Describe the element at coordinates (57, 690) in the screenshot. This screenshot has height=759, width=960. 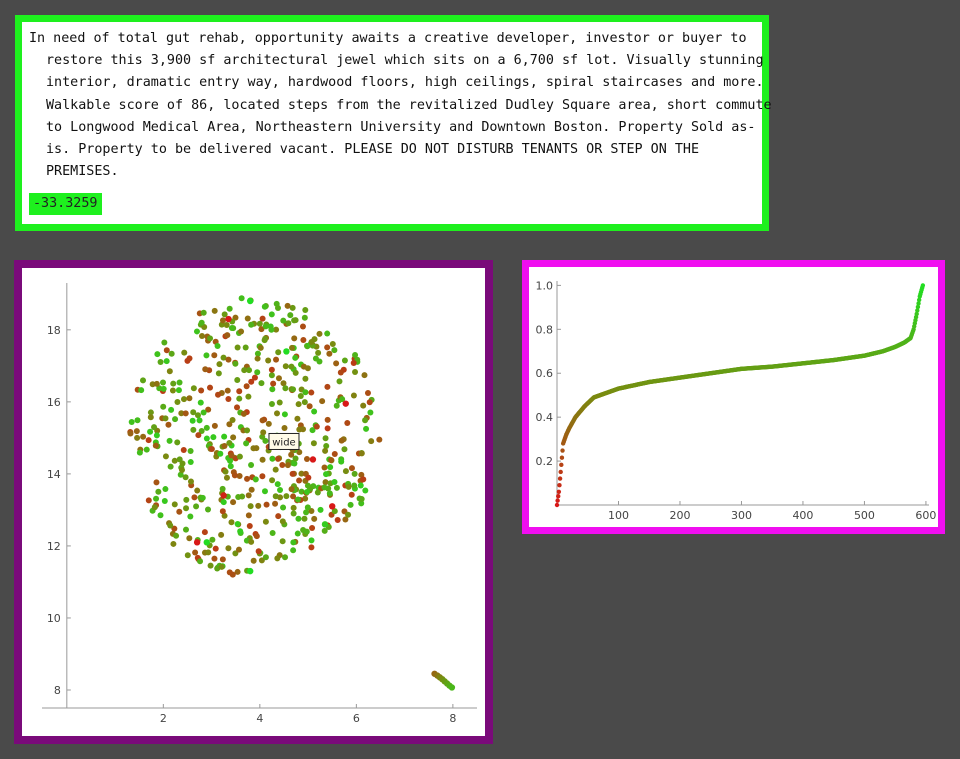
I see `y-tick-label: 8` at that location.